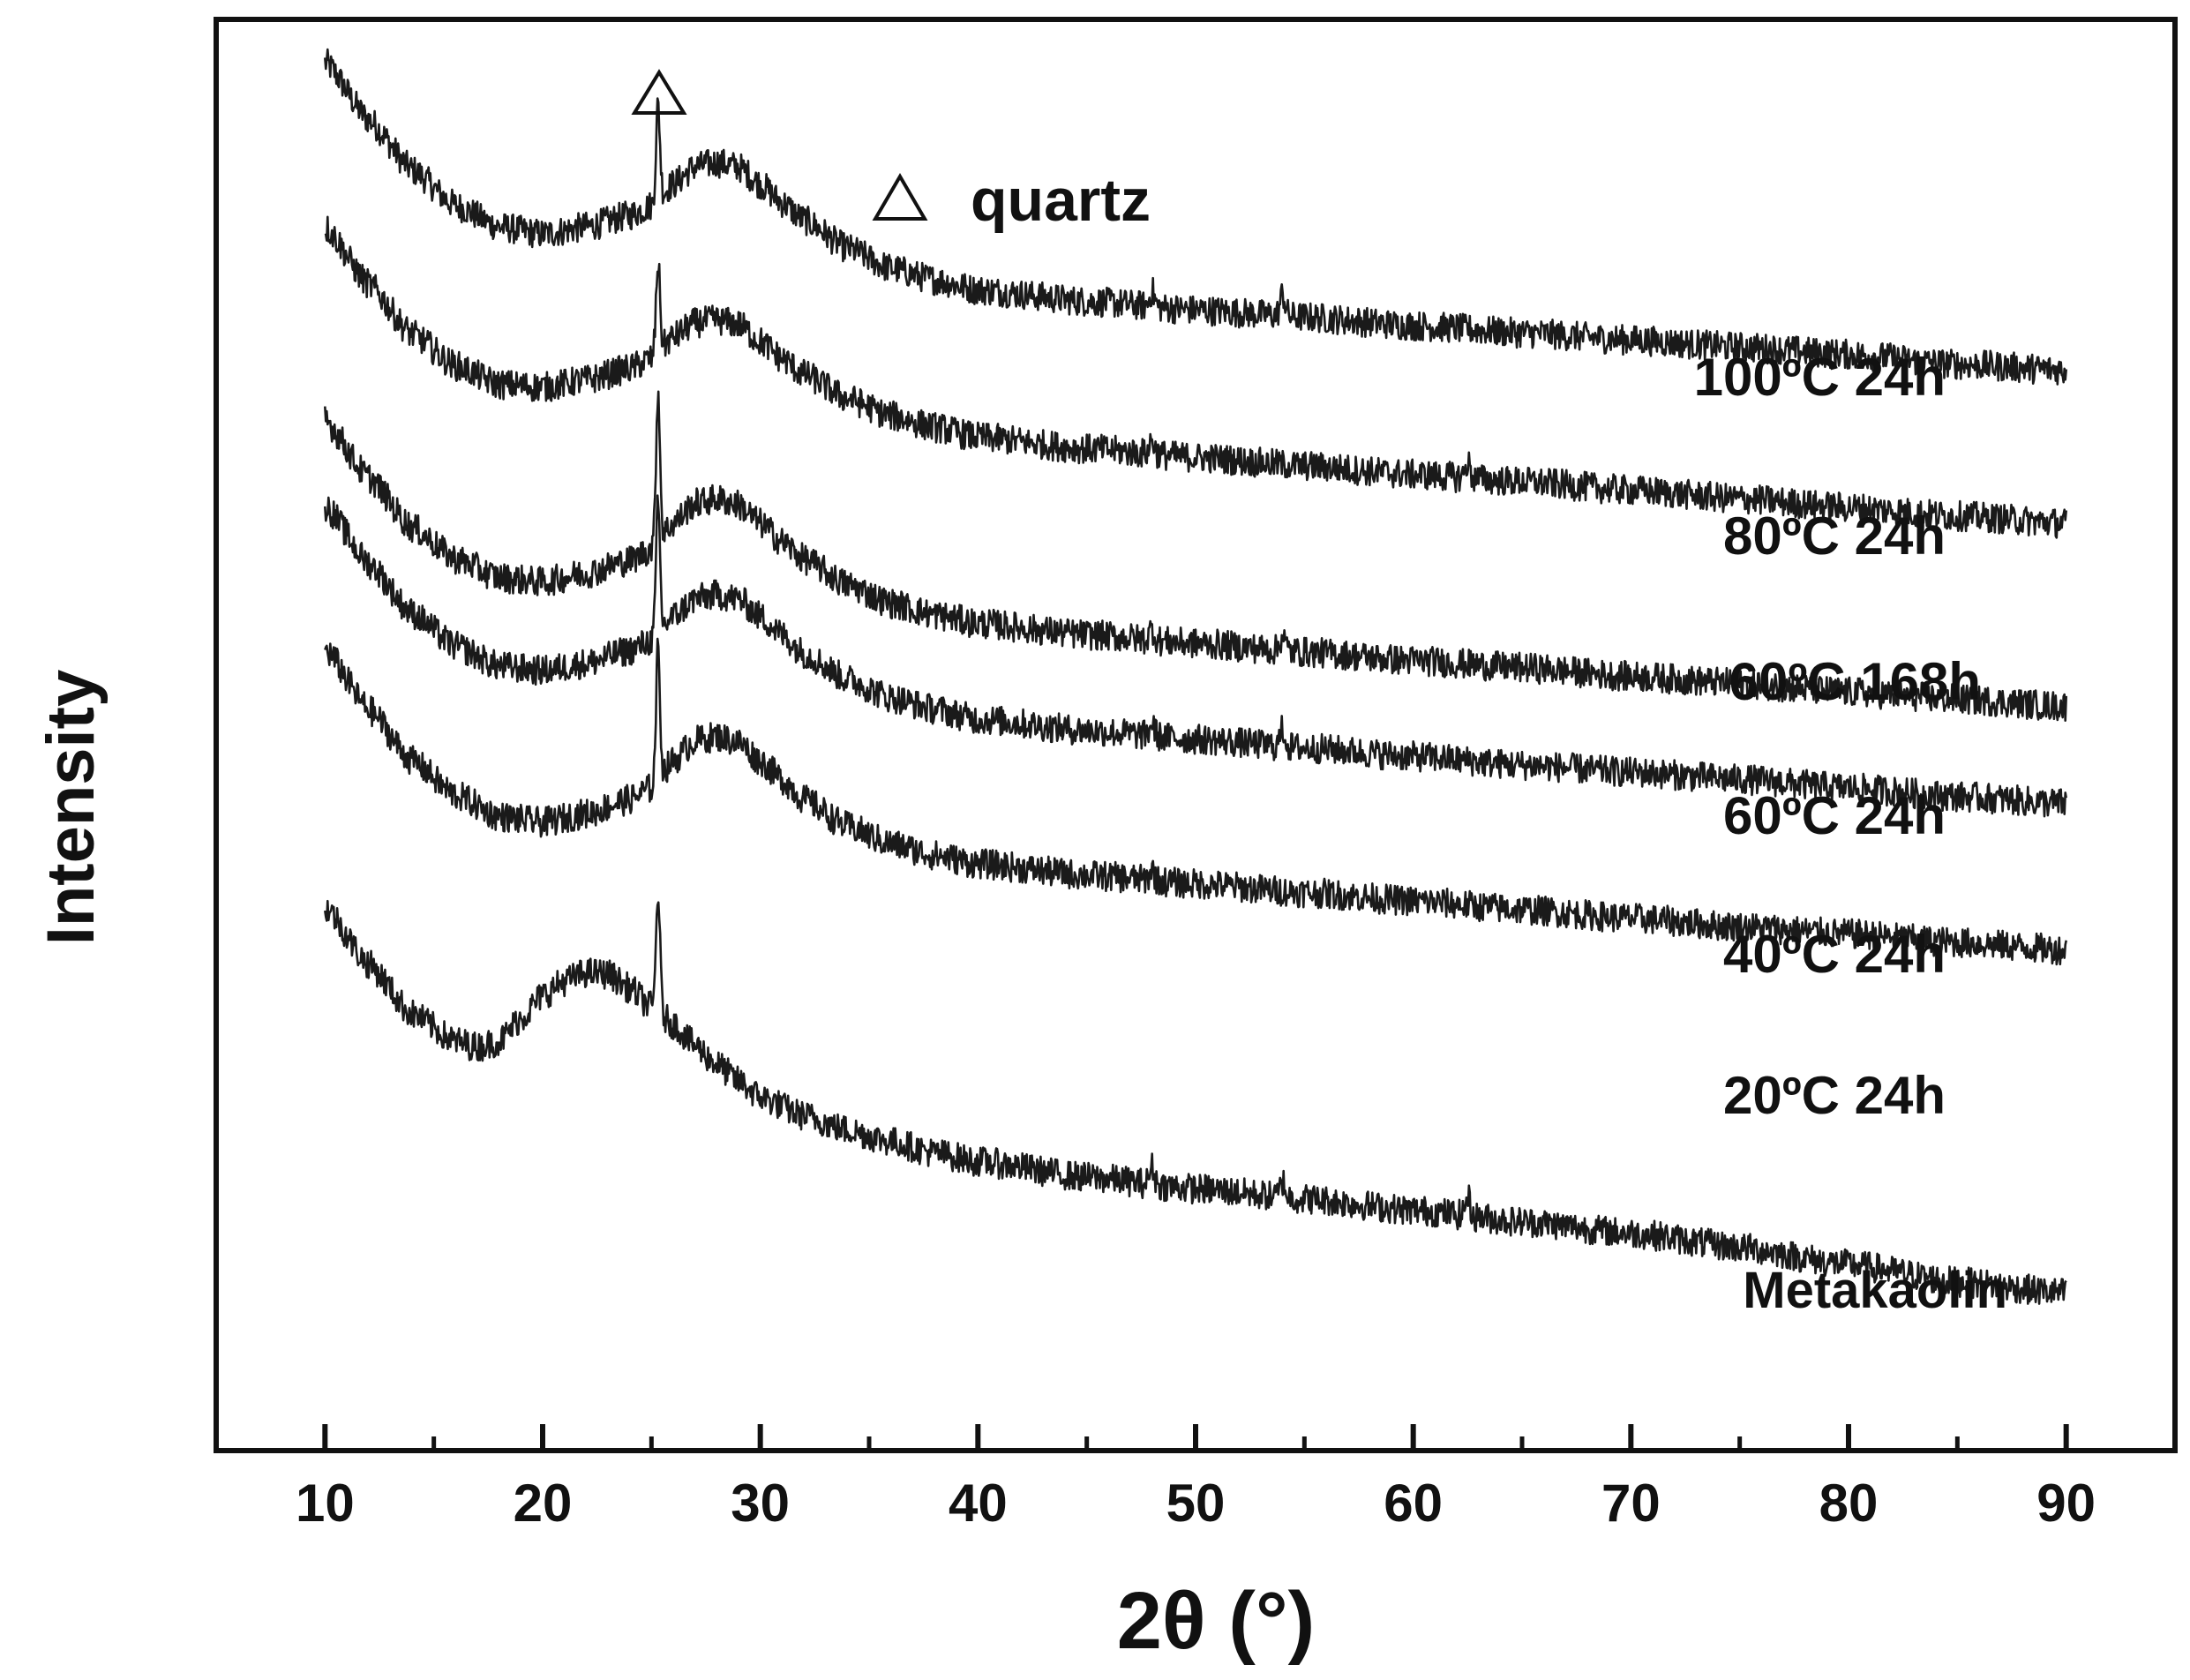  Describe the element at coordinates (1195, 1437) in the screenshot. I see `x-axis-ticks` at that location.